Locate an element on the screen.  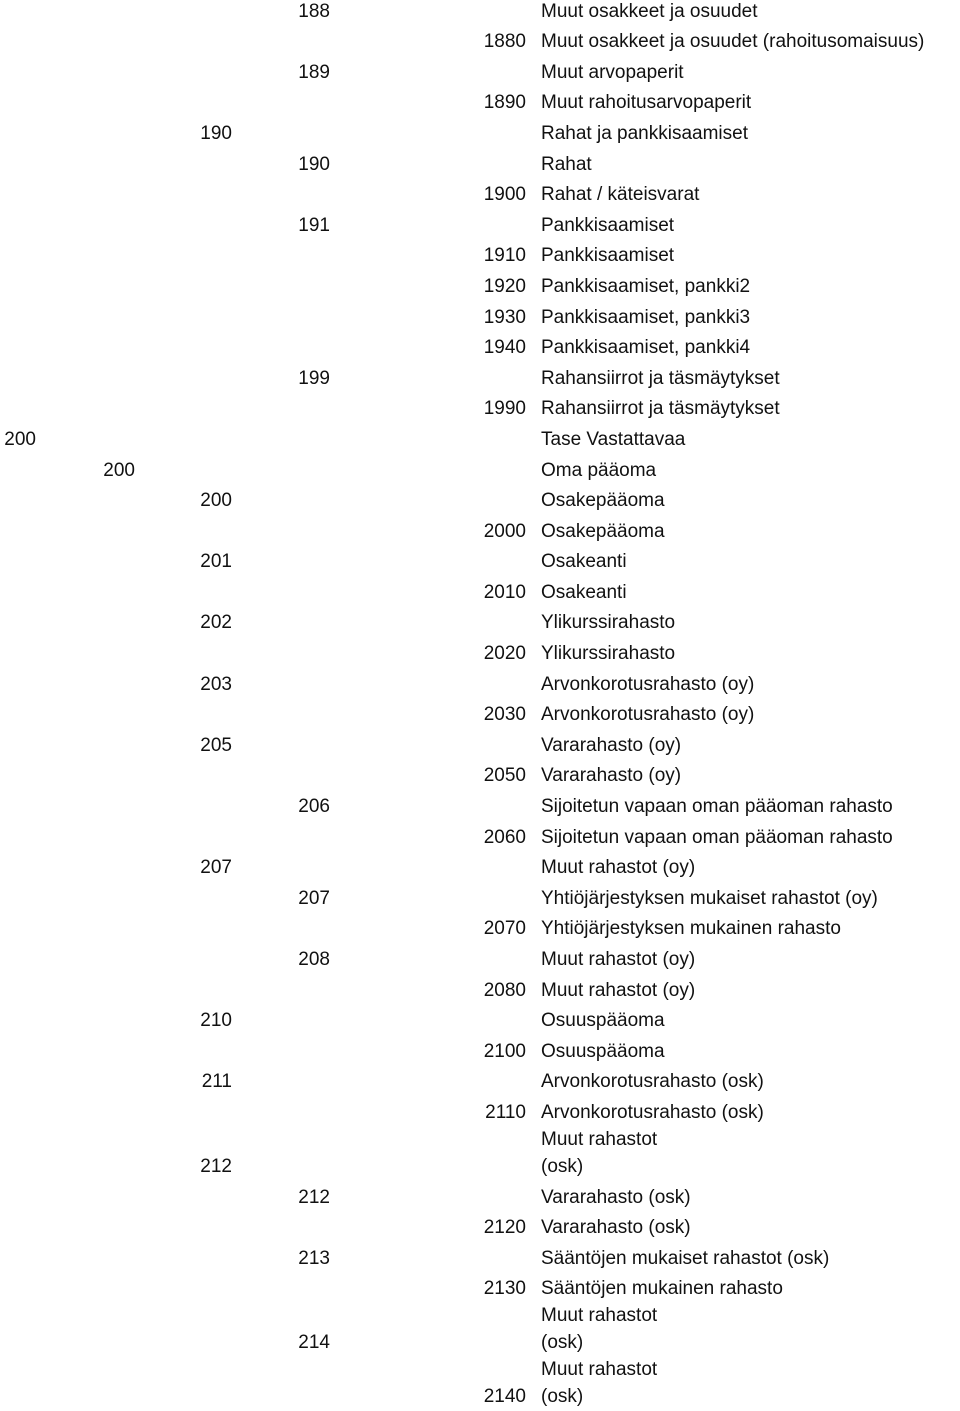
account-code: 2000 is located at coordinates (504, 531).